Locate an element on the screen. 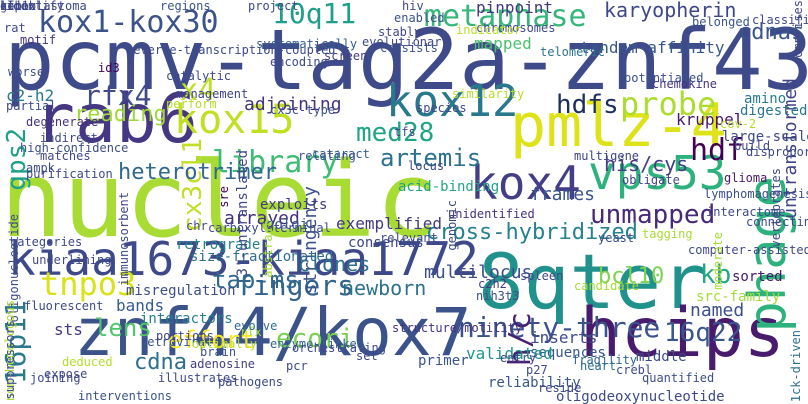 Image resolution: width=808 pixels, height=404 pixels. word-69: interactors is located at coordinates (186, 319).